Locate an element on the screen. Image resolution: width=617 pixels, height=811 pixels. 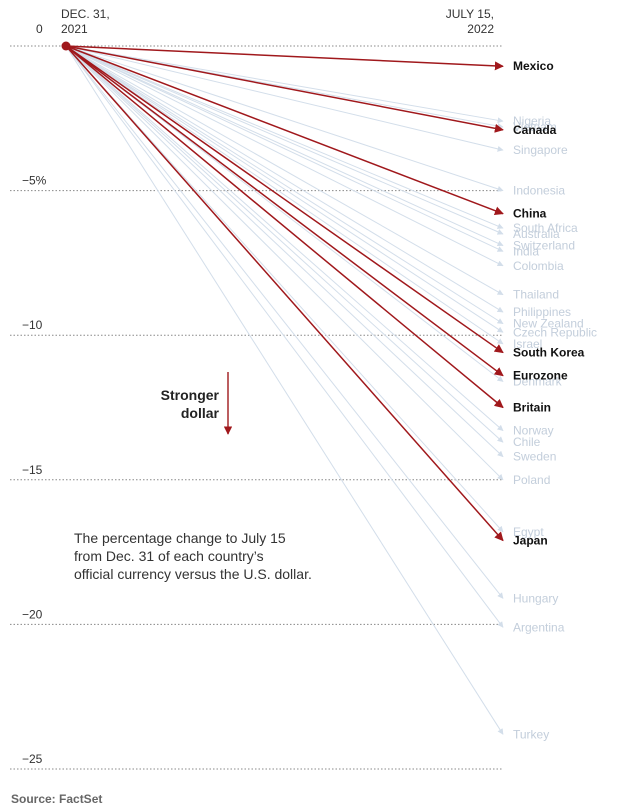
country-label-egypt: Egypt is located at coordinates (528, 532).